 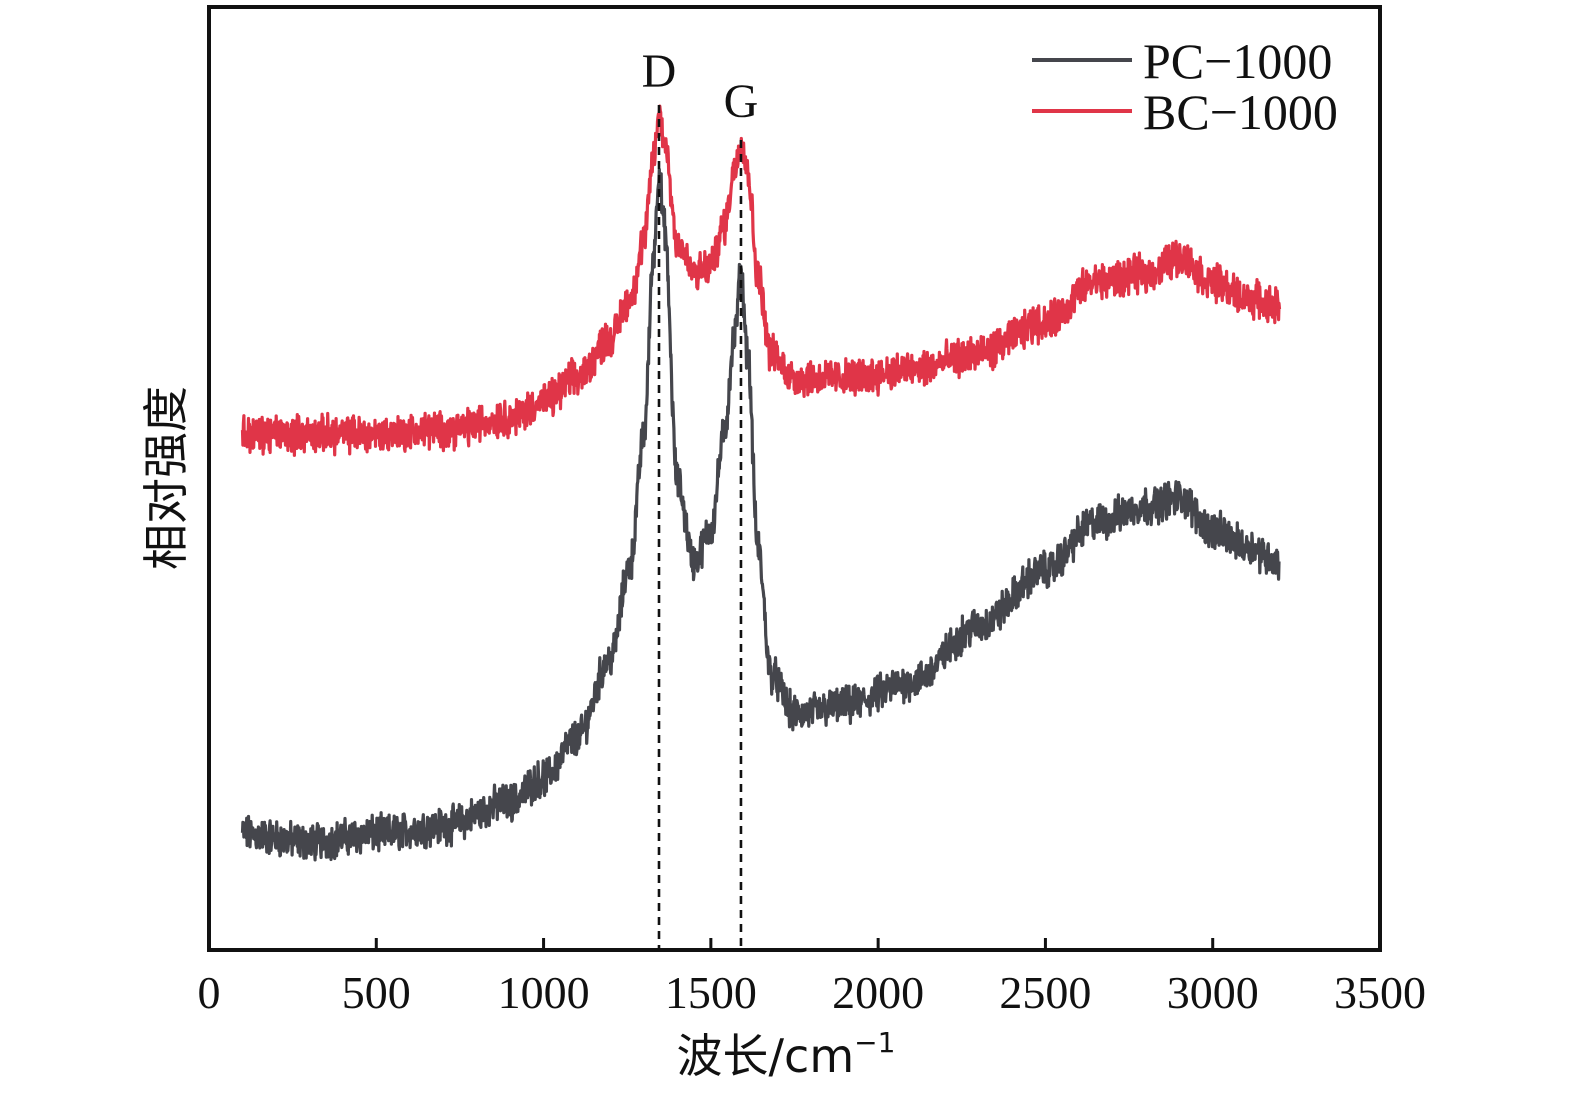 I want to click on peak-label-g: G, so click(x=741, y=101).